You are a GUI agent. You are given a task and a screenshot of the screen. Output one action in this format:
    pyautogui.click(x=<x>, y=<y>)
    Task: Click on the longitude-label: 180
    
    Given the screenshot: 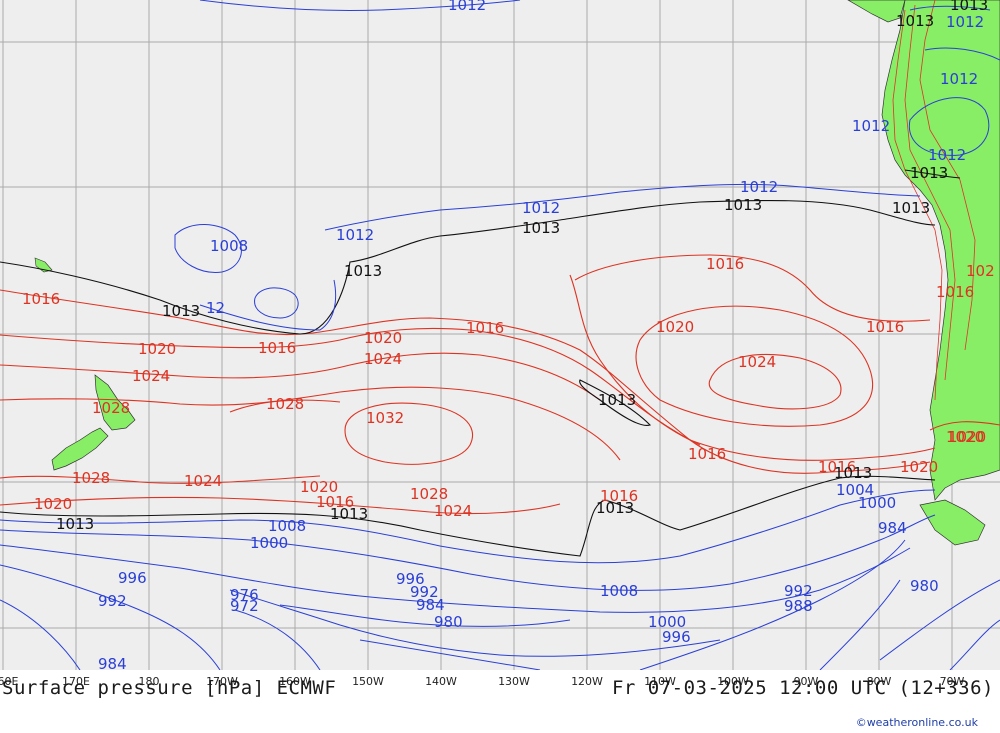 What is the action you would take?
    pyautogui.click(x=149, y=681)
    